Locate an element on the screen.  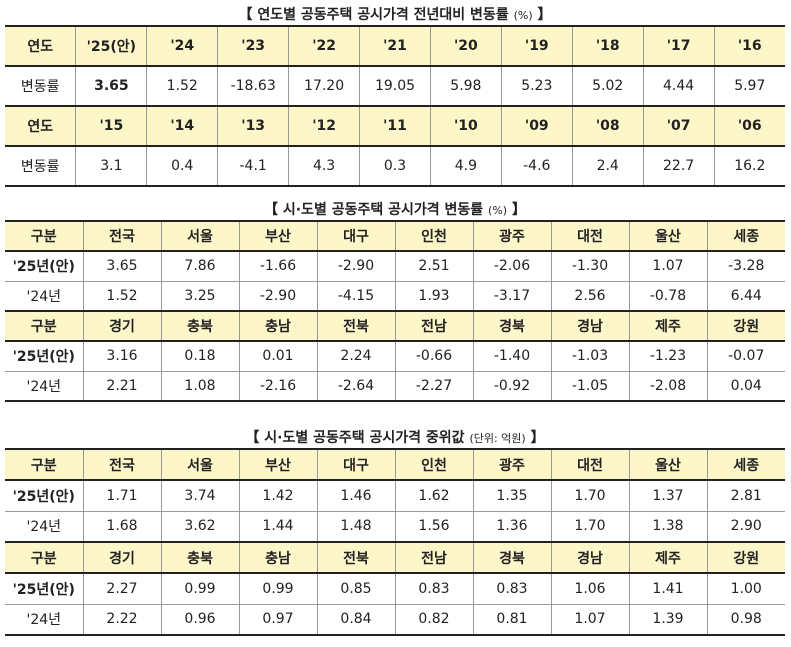
title-unit: (%) is located at coordinates (498, 210).